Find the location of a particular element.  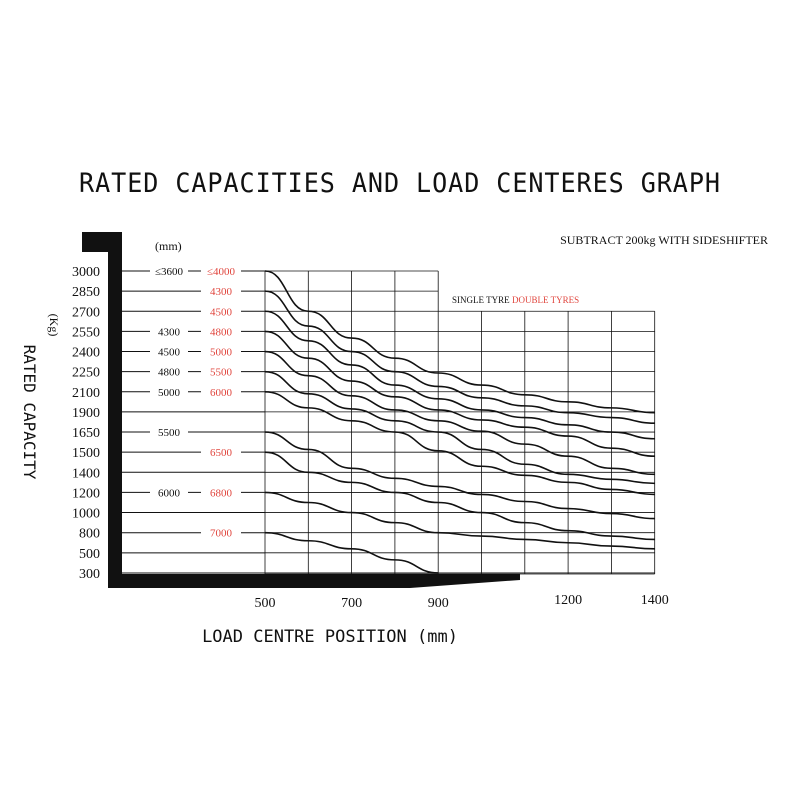

y-tick-label: 1650 is located at coordinates (86, 433).